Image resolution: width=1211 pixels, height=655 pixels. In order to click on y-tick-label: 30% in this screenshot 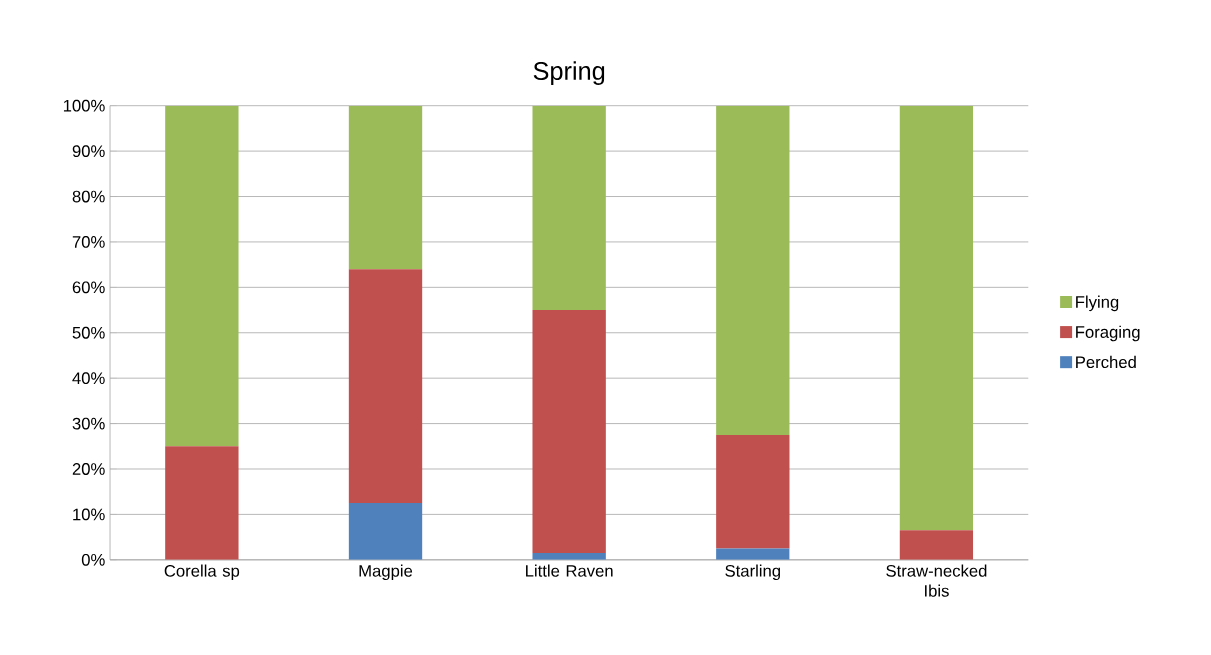, I will do `click(88, 423)`.